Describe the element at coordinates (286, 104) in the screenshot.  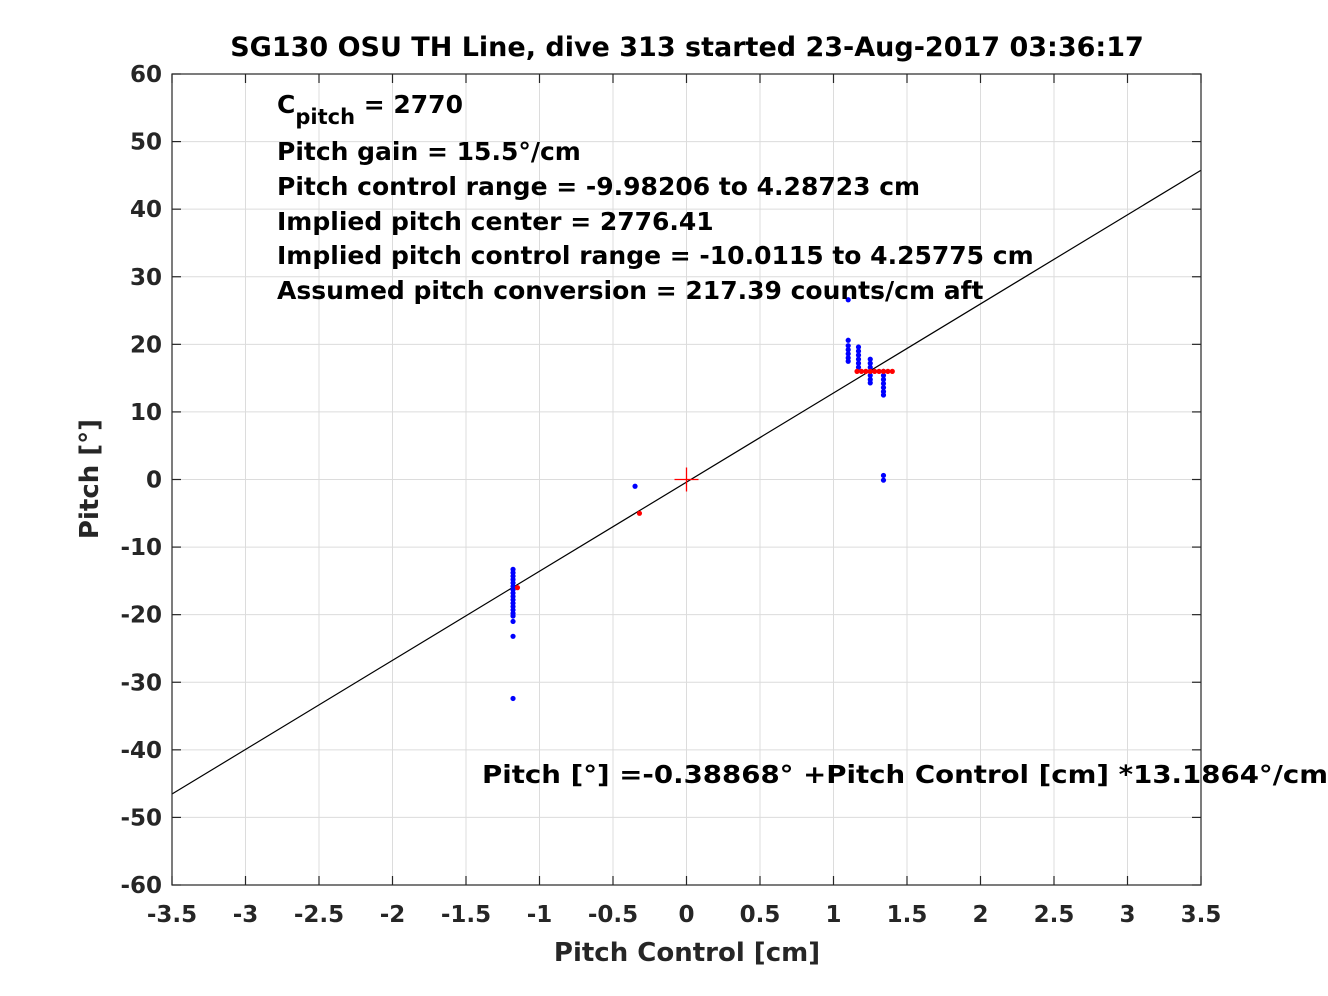
I see `c-pitch-prefix: C` at that location.